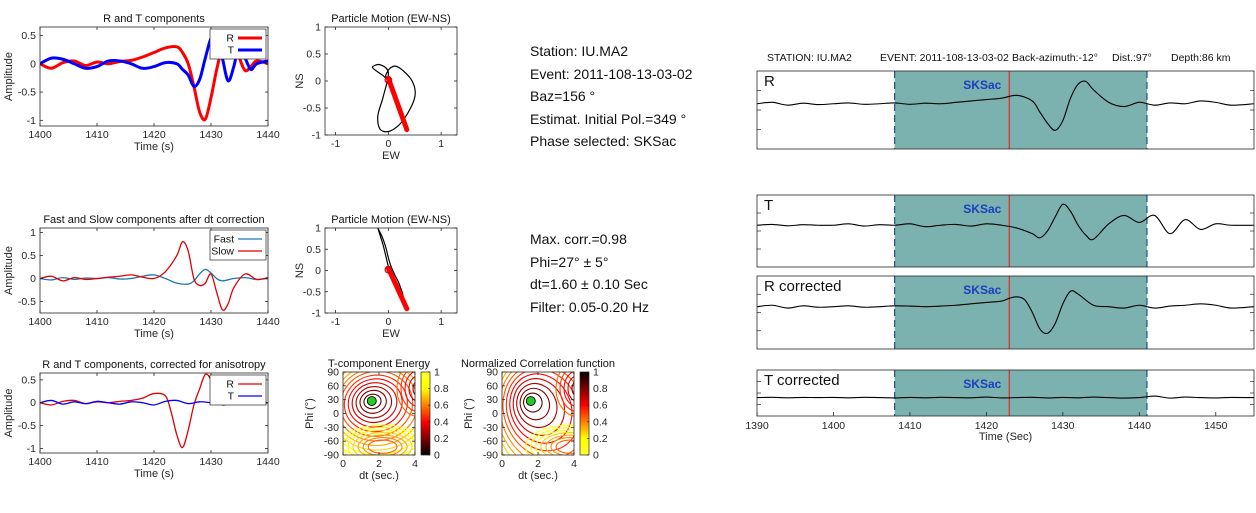 The height and width of the screenshot is (513, 1256). What do you see at coordinates (803, 286) in the screenshot?
I see `seis-trace-label: R corrected` at bounding box center [803, 286].